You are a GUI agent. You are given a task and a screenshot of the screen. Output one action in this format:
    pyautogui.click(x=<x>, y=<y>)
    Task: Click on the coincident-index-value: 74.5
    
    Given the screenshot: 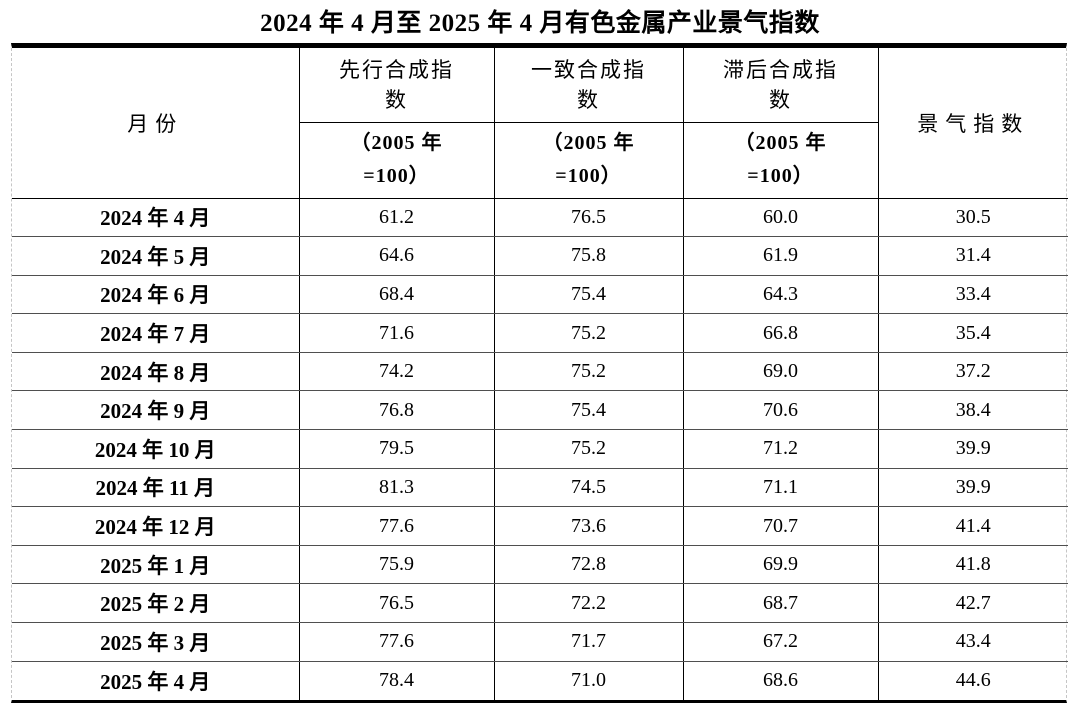 What is the action you would take?
    pyautogui.click(x=588, y=487)
    